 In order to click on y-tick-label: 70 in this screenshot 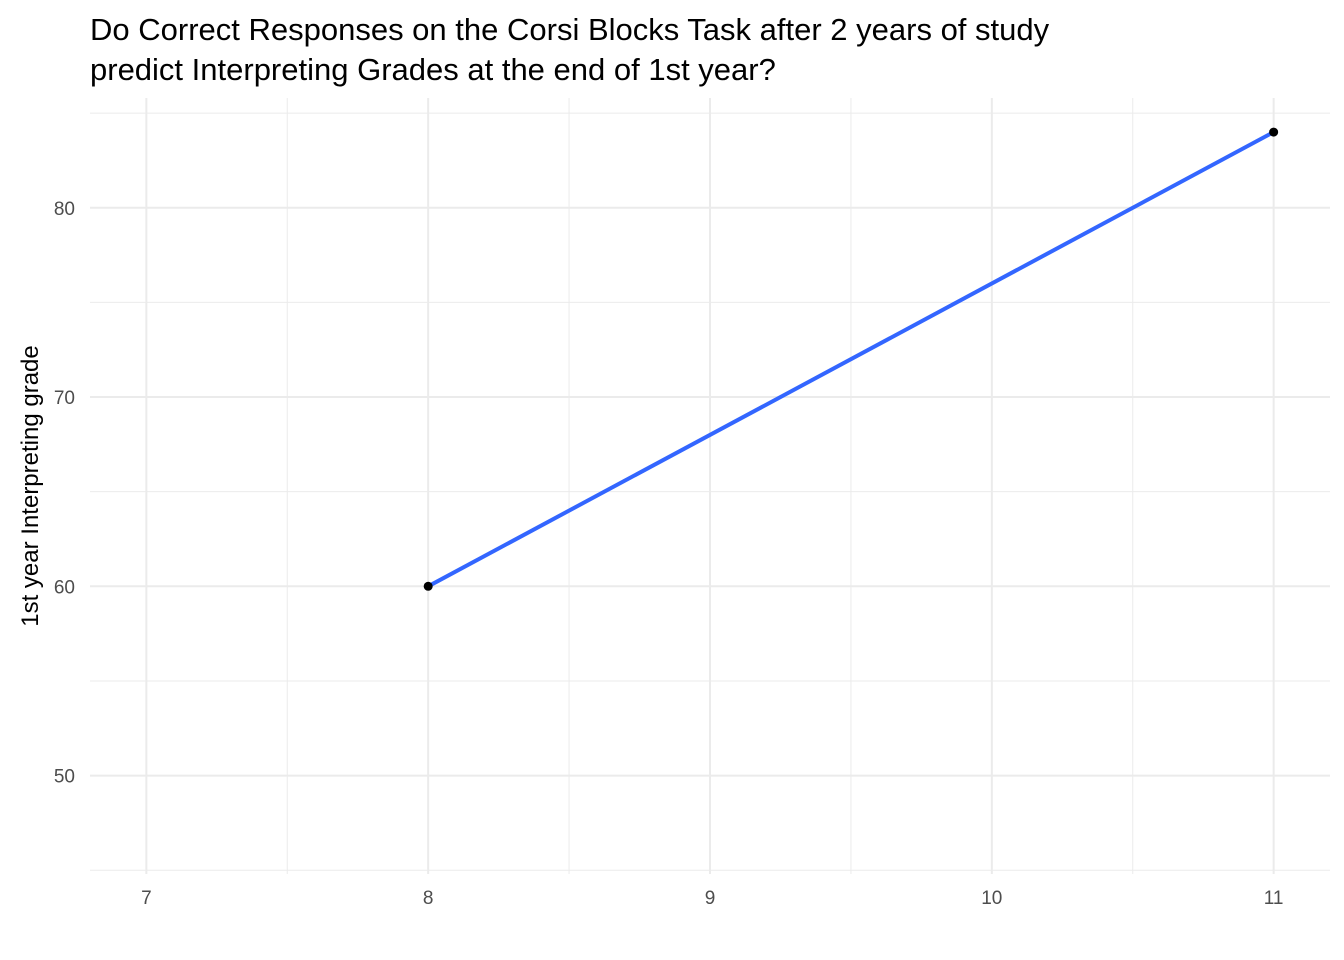, I will do `click(64, 398)`.